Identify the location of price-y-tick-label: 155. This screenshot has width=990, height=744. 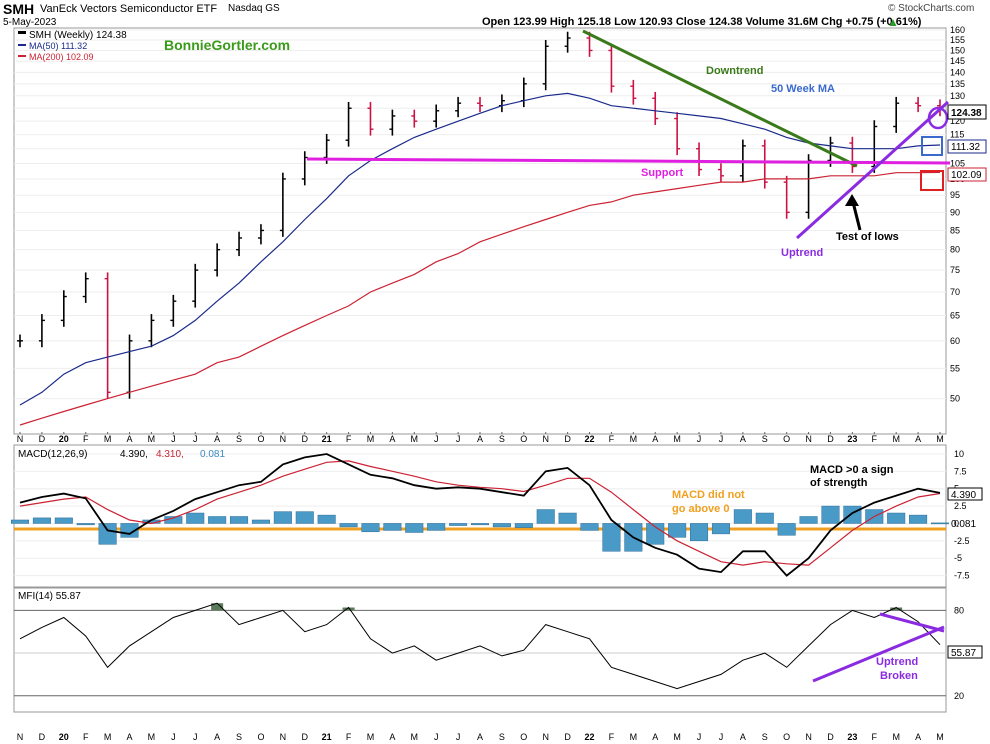
(957, 40).